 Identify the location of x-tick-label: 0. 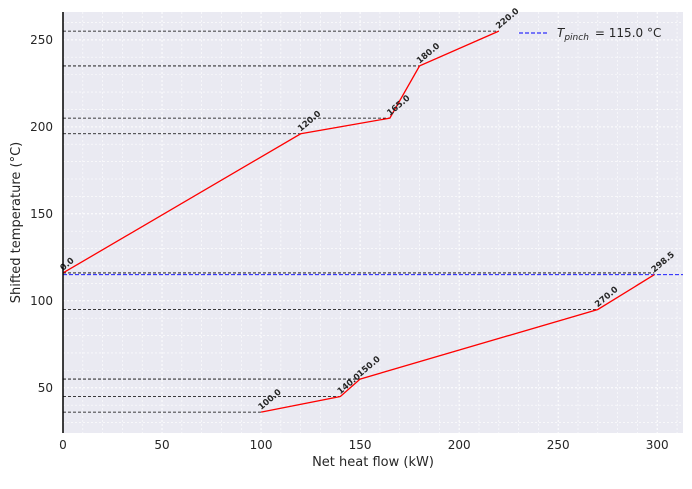
(63, 445).